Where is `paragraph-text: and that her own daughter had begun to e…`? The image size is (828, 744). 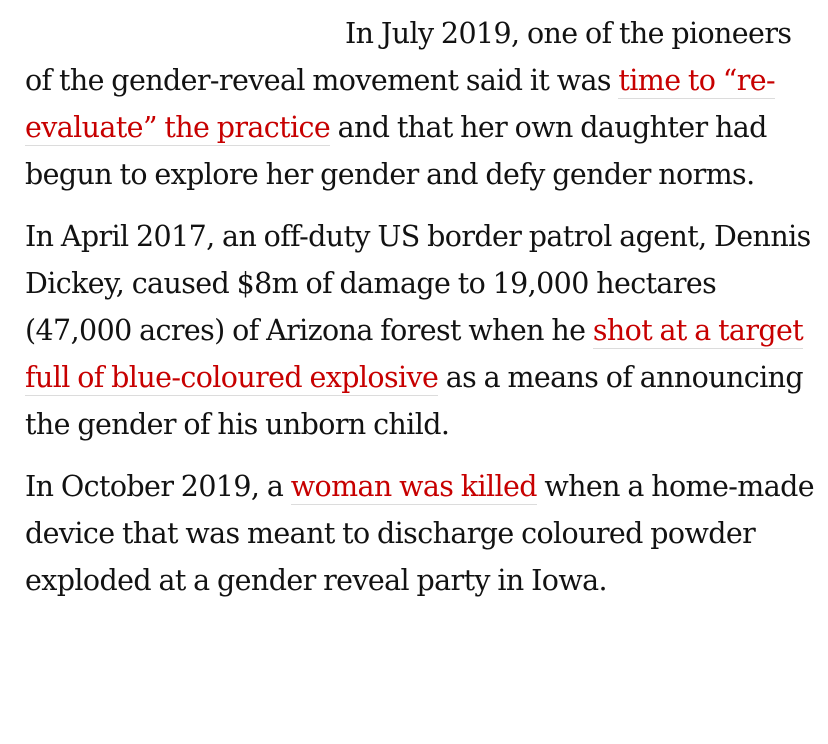 paragraph-text: and that her own daughter had begun to e… is located at coordinates (396, 151).